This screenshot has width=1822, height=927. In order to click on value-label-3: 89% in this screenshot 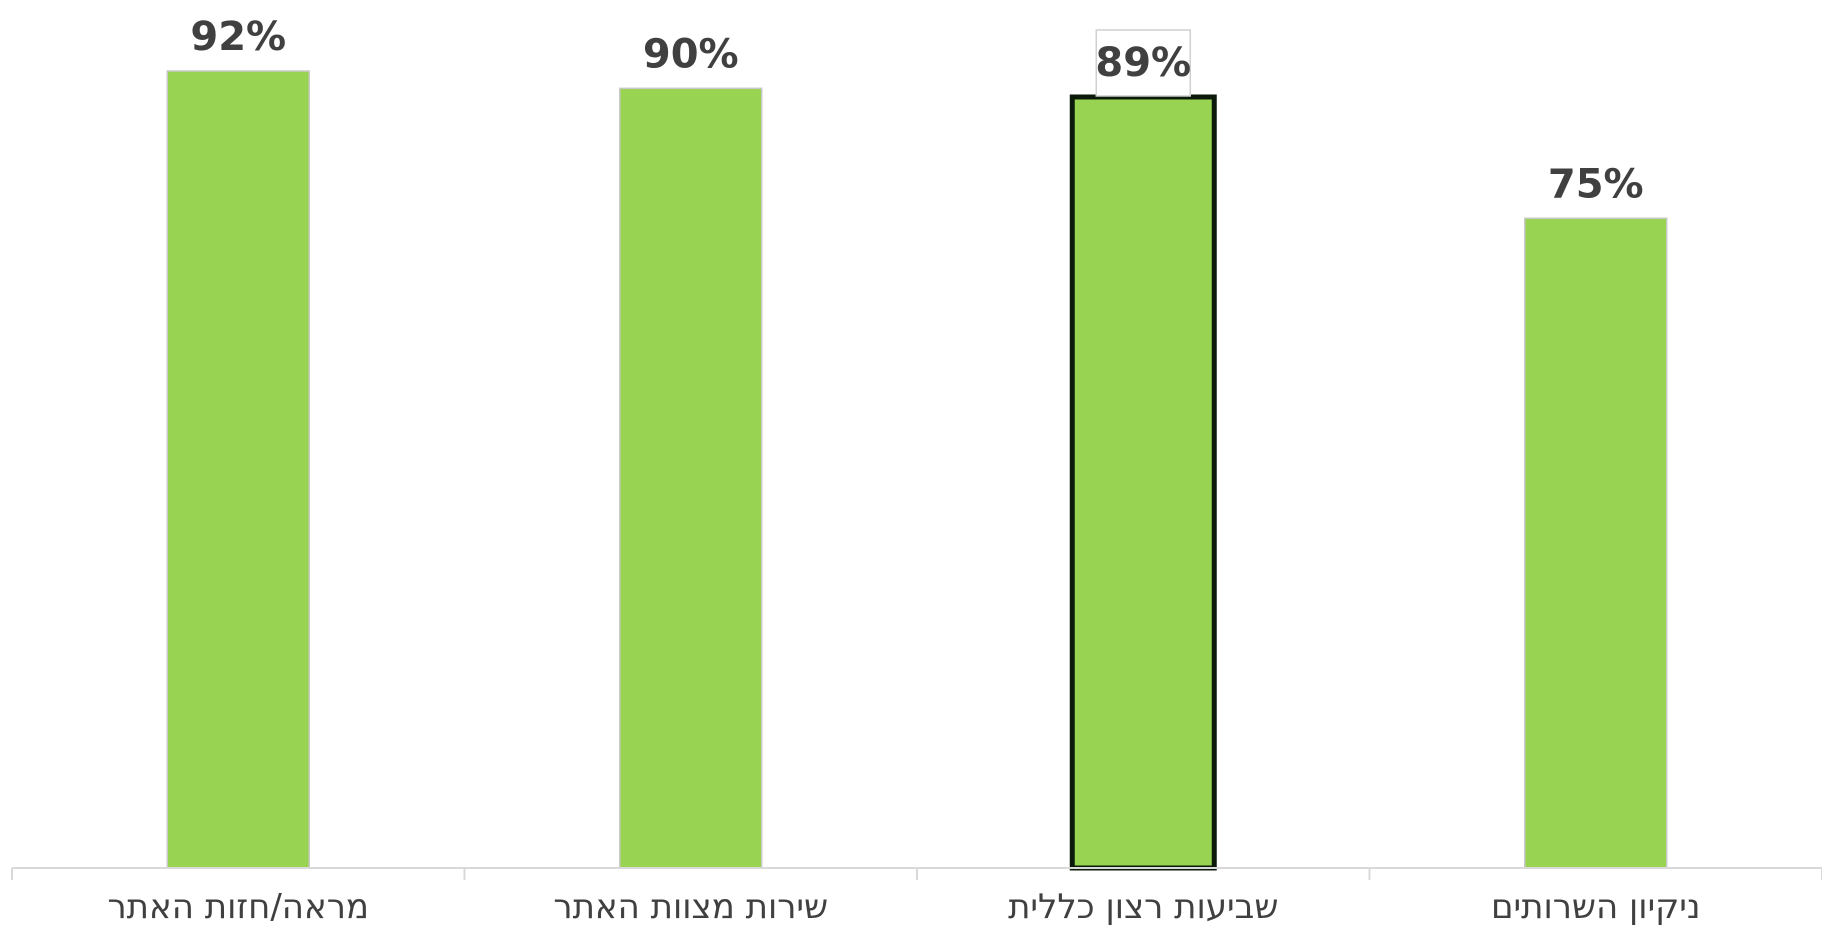, I will do `click(1143, 63)`.